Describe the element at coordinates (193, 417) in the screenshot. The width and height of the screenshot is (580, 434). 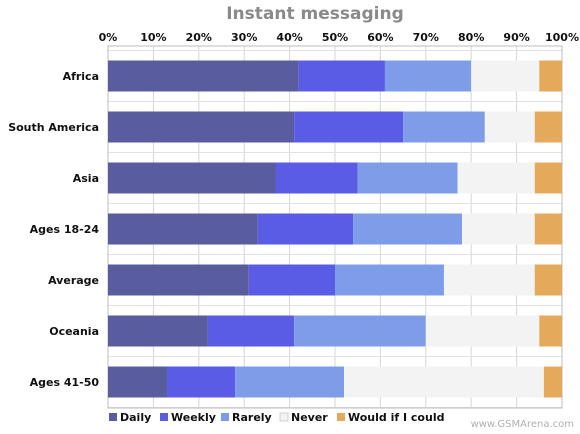
I see `legend-label: Weekly` at that location.